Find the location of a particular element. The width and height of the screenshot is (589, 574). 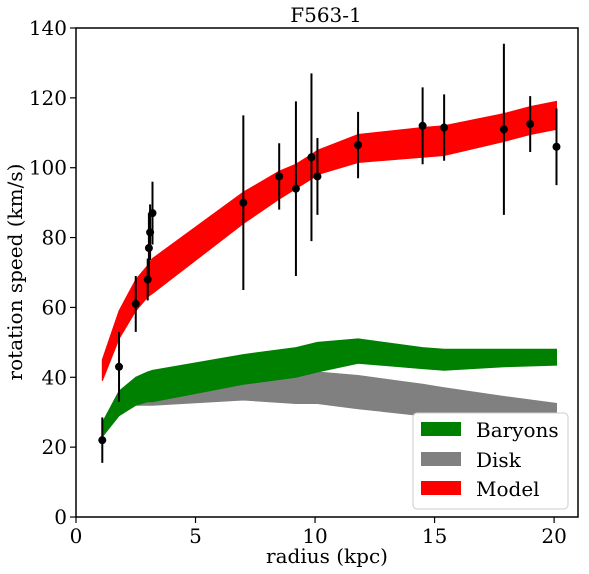

y-axis-label: rotation speed (km/s) is located at coordinates (15, 272).